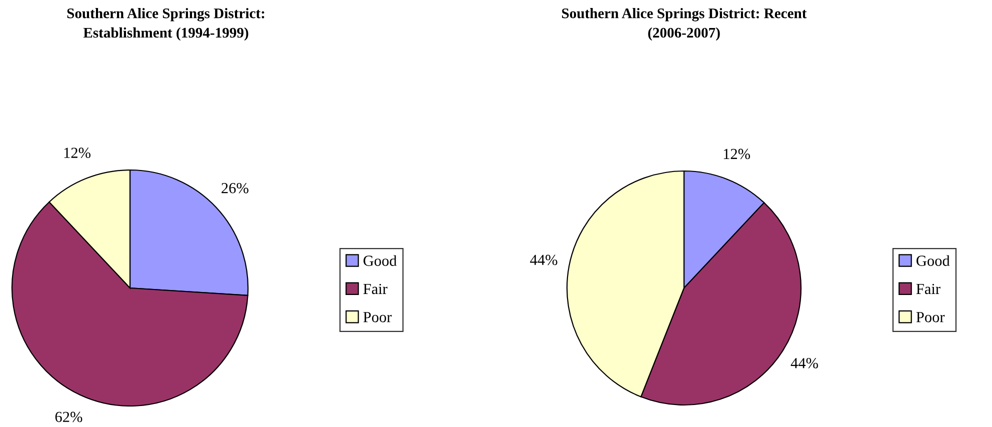  What do you see at coordinates (68, 417) in the screenshot?
I see `data-label: 62%` at bounding box center [68, 417].